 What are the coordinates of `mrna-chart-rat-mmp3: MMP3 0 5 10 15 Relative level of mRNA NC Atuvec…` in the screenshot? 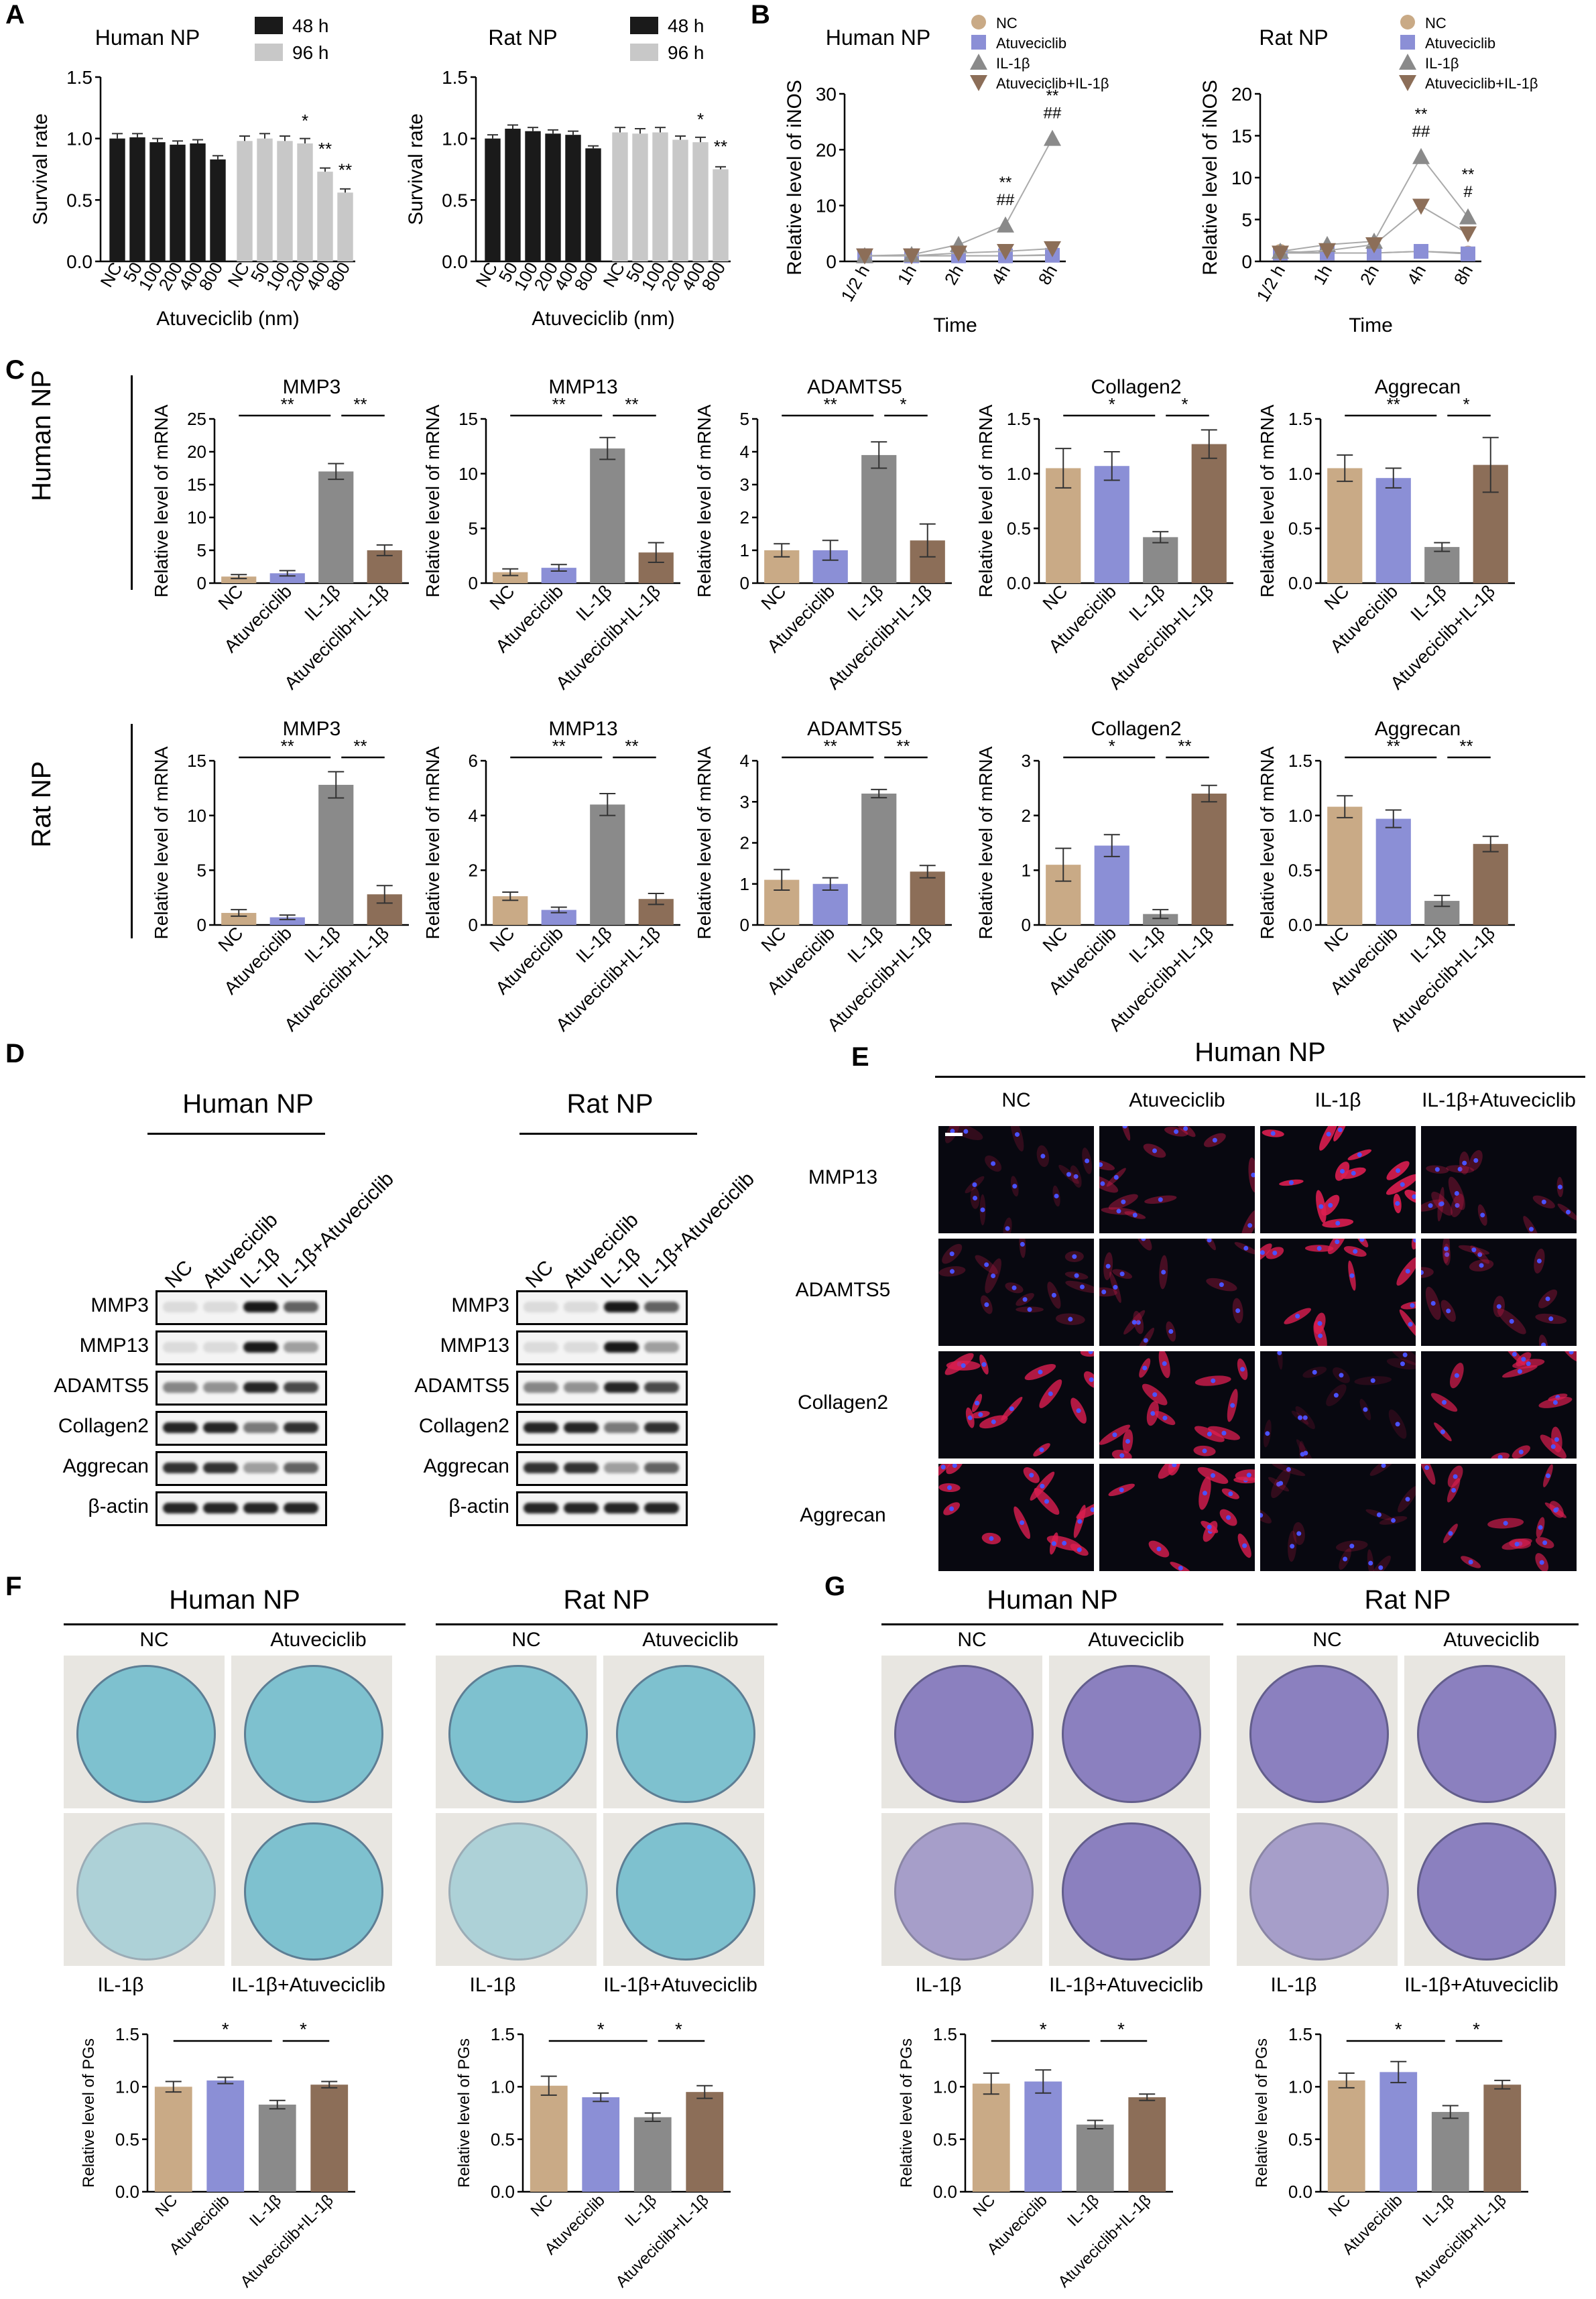 It's located at (285, 874).